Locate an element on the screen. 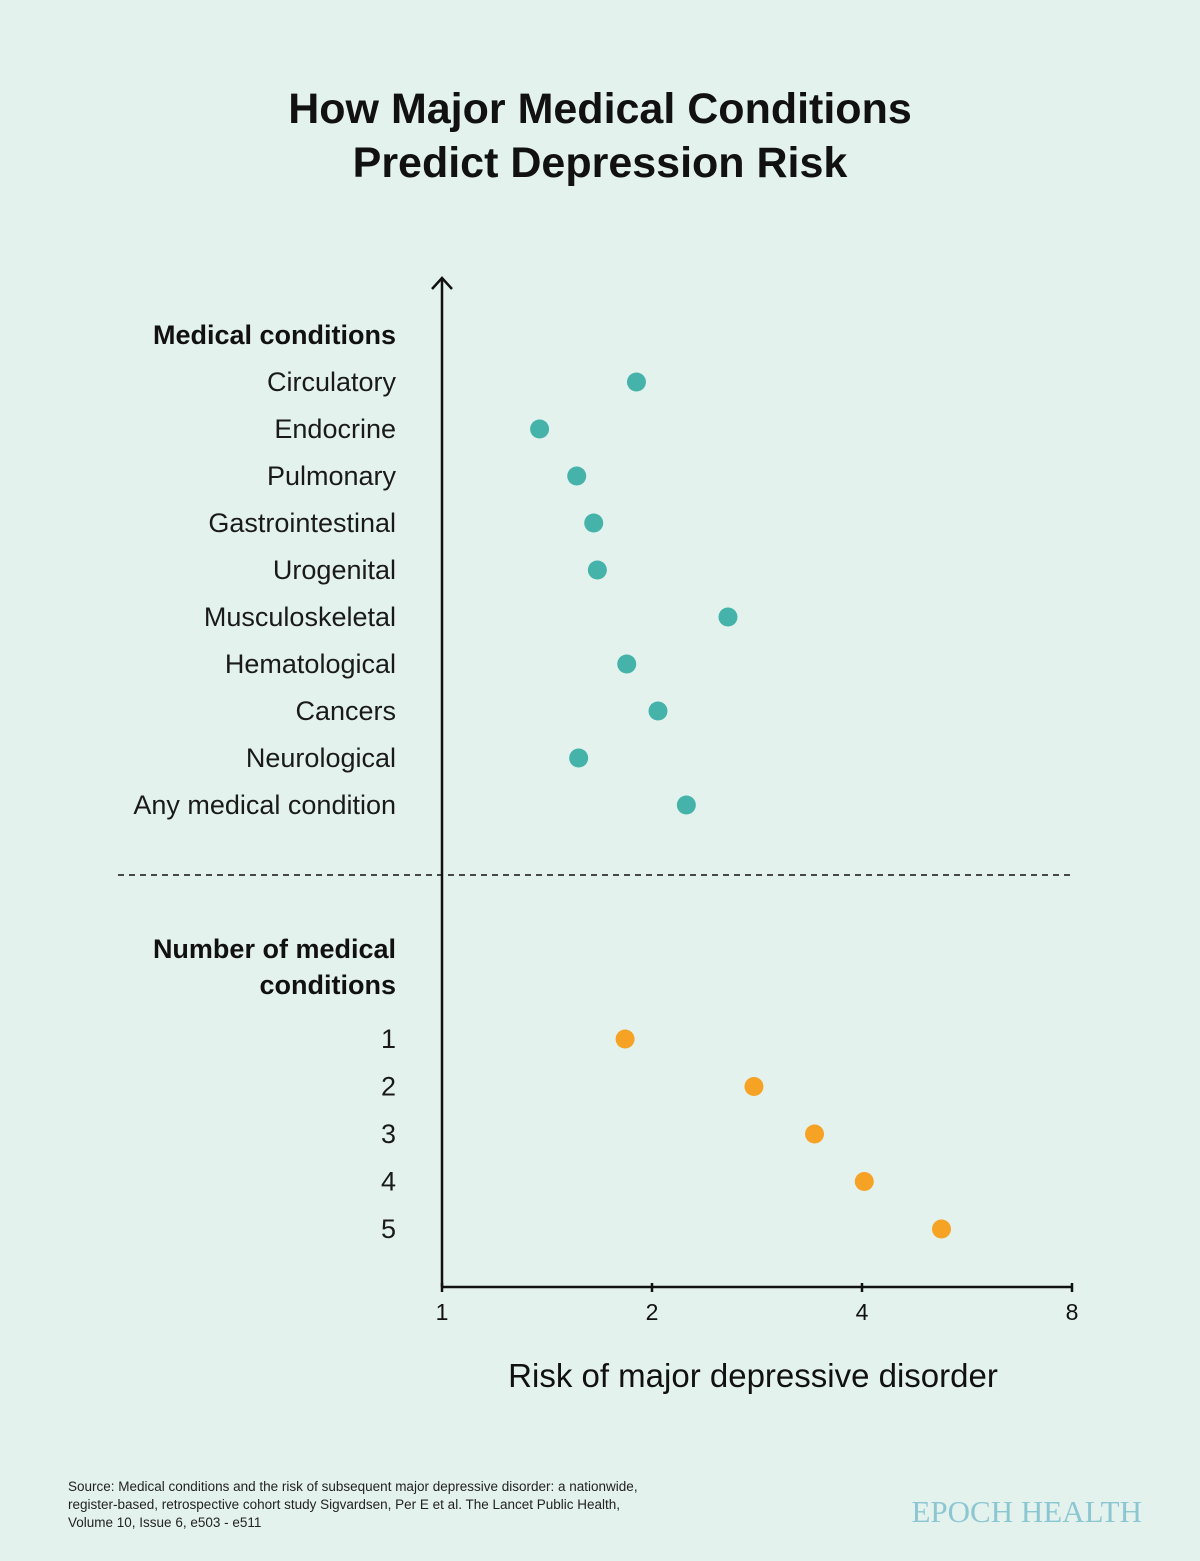 The image size is (1200, 1561). row-label: Neurological is located at coordinates (321, 758).